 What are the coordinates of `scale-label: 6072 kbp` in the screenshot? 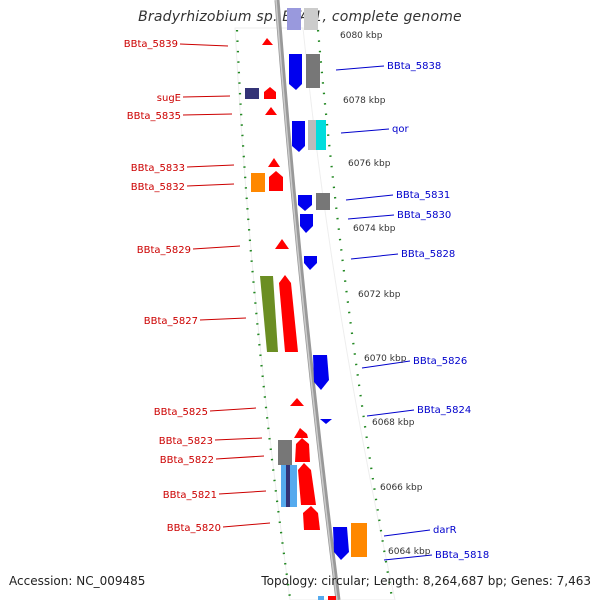 It's located at (379, 295).